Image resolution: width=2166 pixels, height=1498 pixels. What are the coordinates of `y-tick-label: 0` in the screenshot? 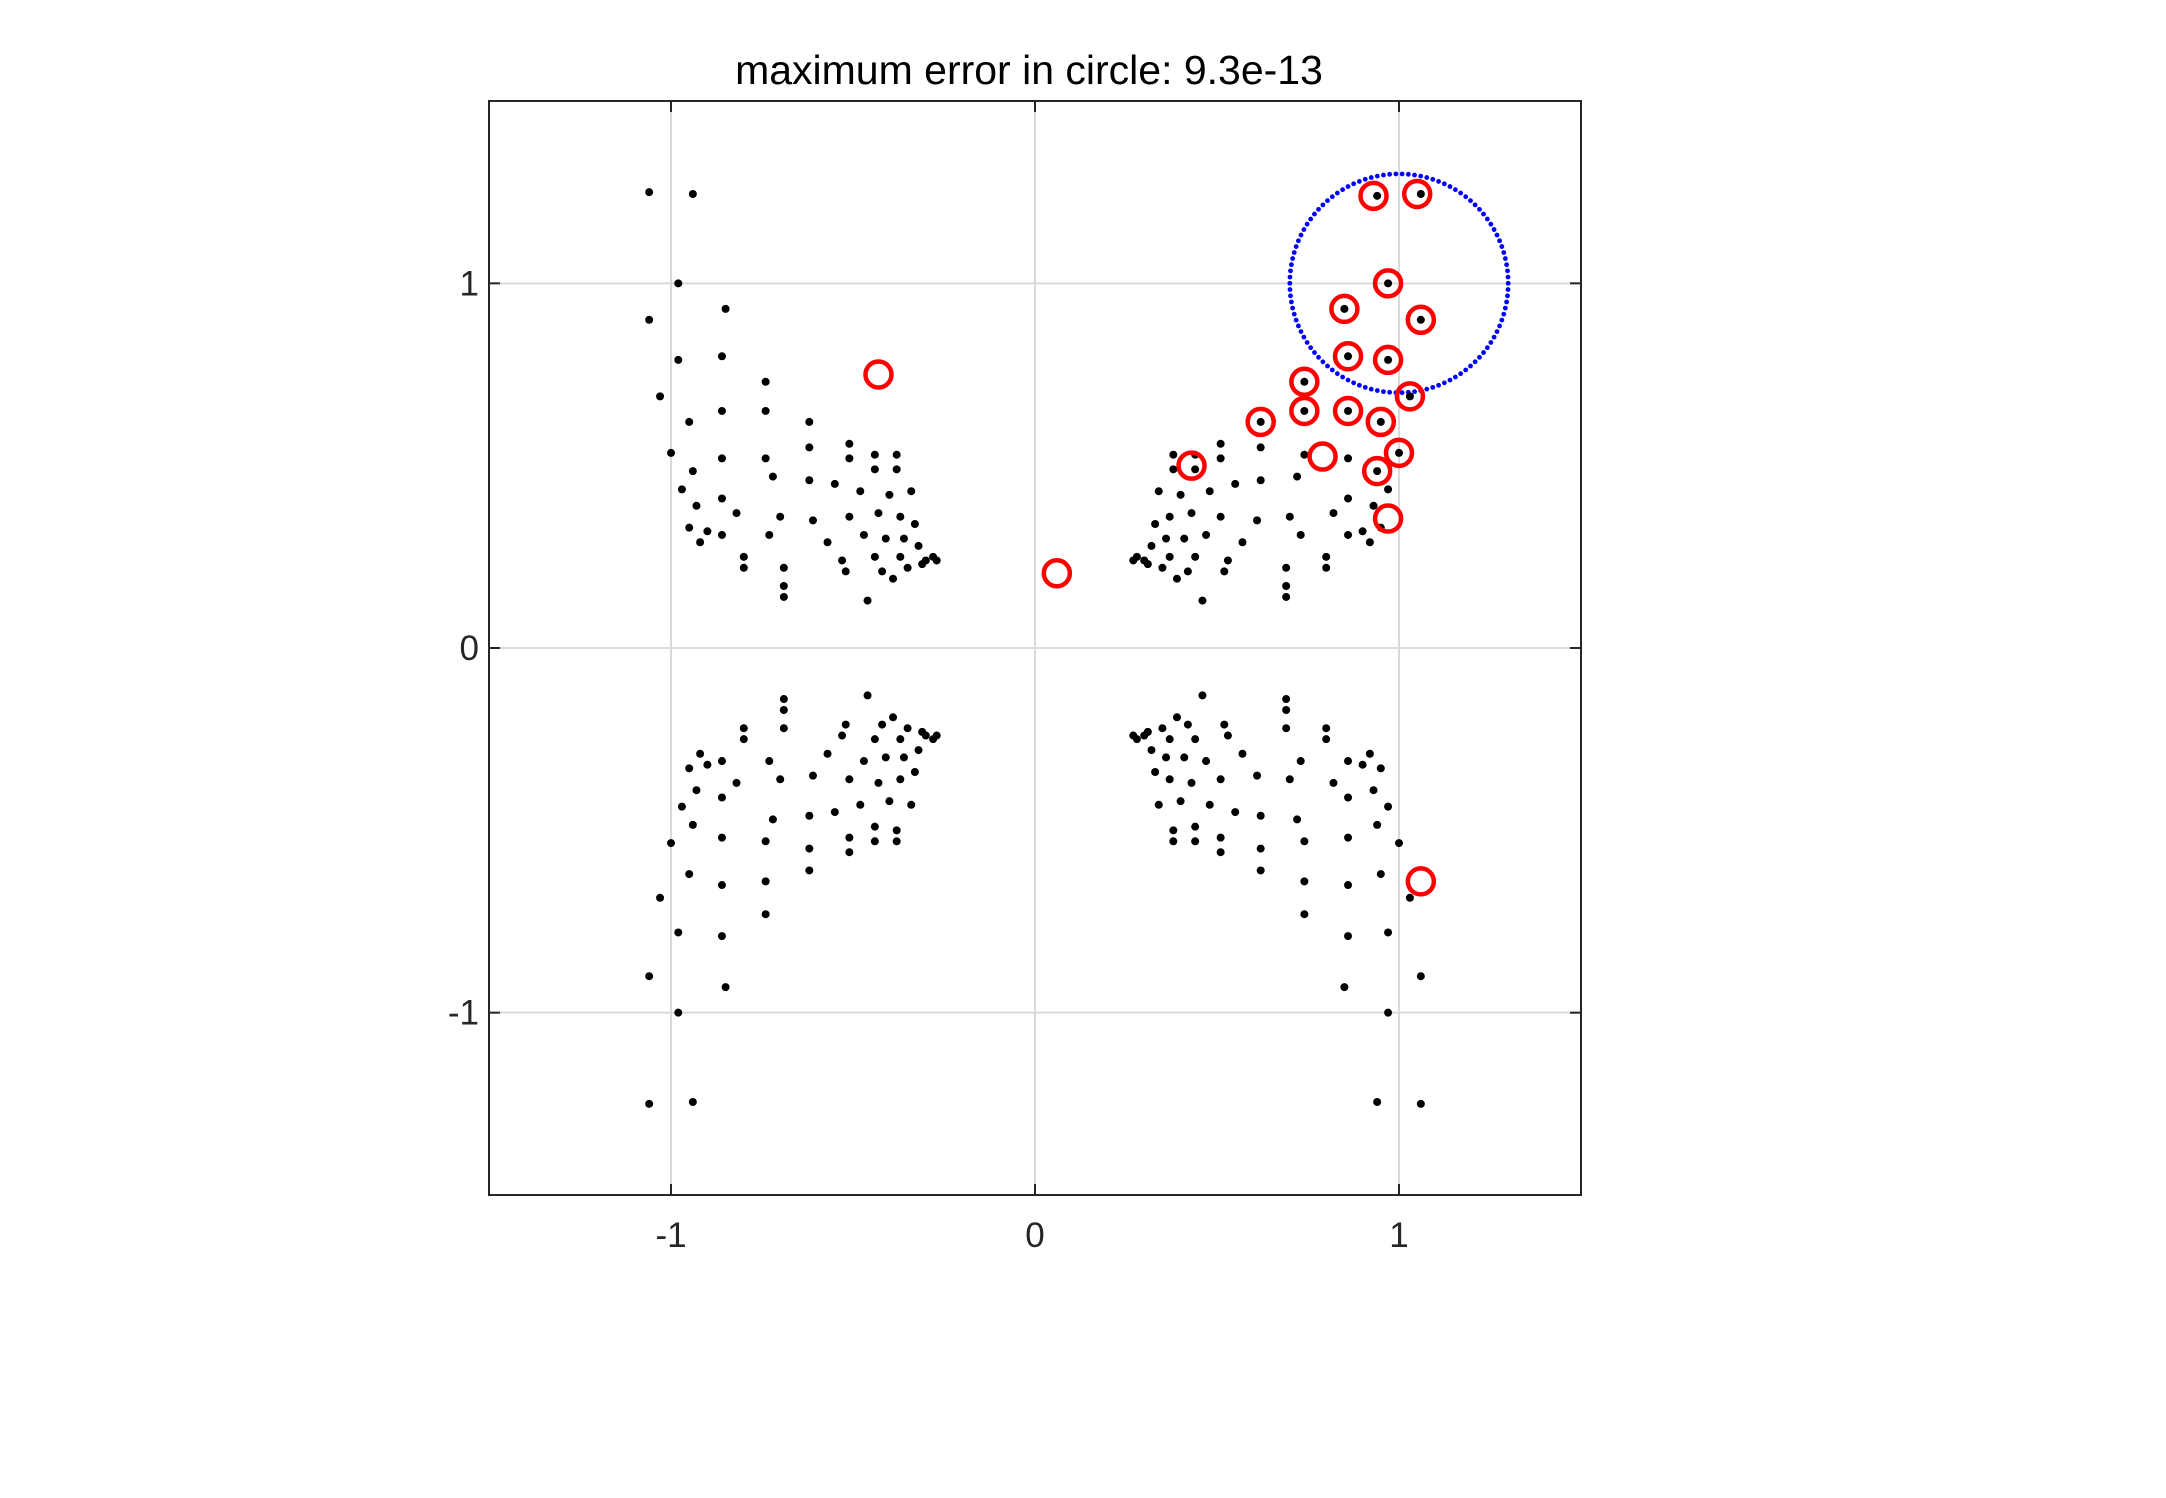 It's located at (469, 648).